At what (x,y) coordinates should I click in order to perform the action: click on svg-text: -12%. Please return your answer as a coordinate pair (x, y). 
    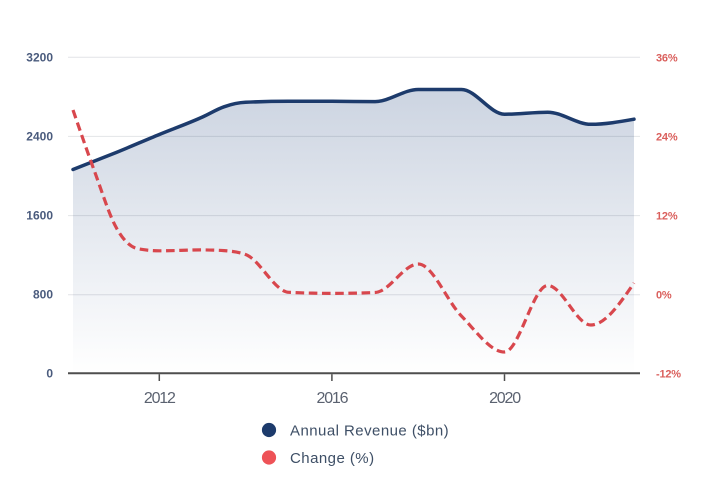
    Looking at the image, I should click on (668, 375).